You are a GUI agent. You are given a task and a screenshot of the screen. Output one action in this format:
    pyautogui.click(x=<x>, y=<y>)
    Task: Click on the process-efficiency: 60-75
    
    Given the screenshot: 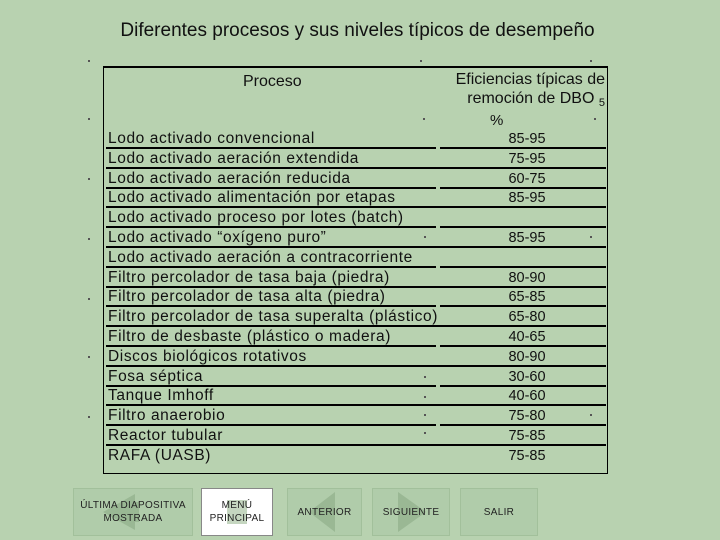 What is the action you would take?
    pyautogui.click(x=527, y=178)
    